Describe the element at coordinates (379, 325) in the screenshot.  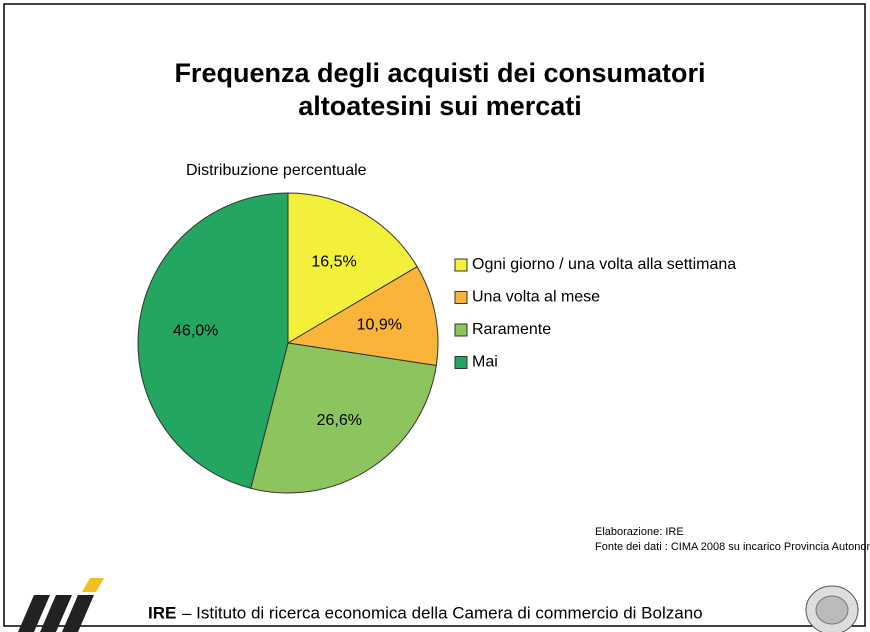
I see `data-label: 10,9%` at that location.